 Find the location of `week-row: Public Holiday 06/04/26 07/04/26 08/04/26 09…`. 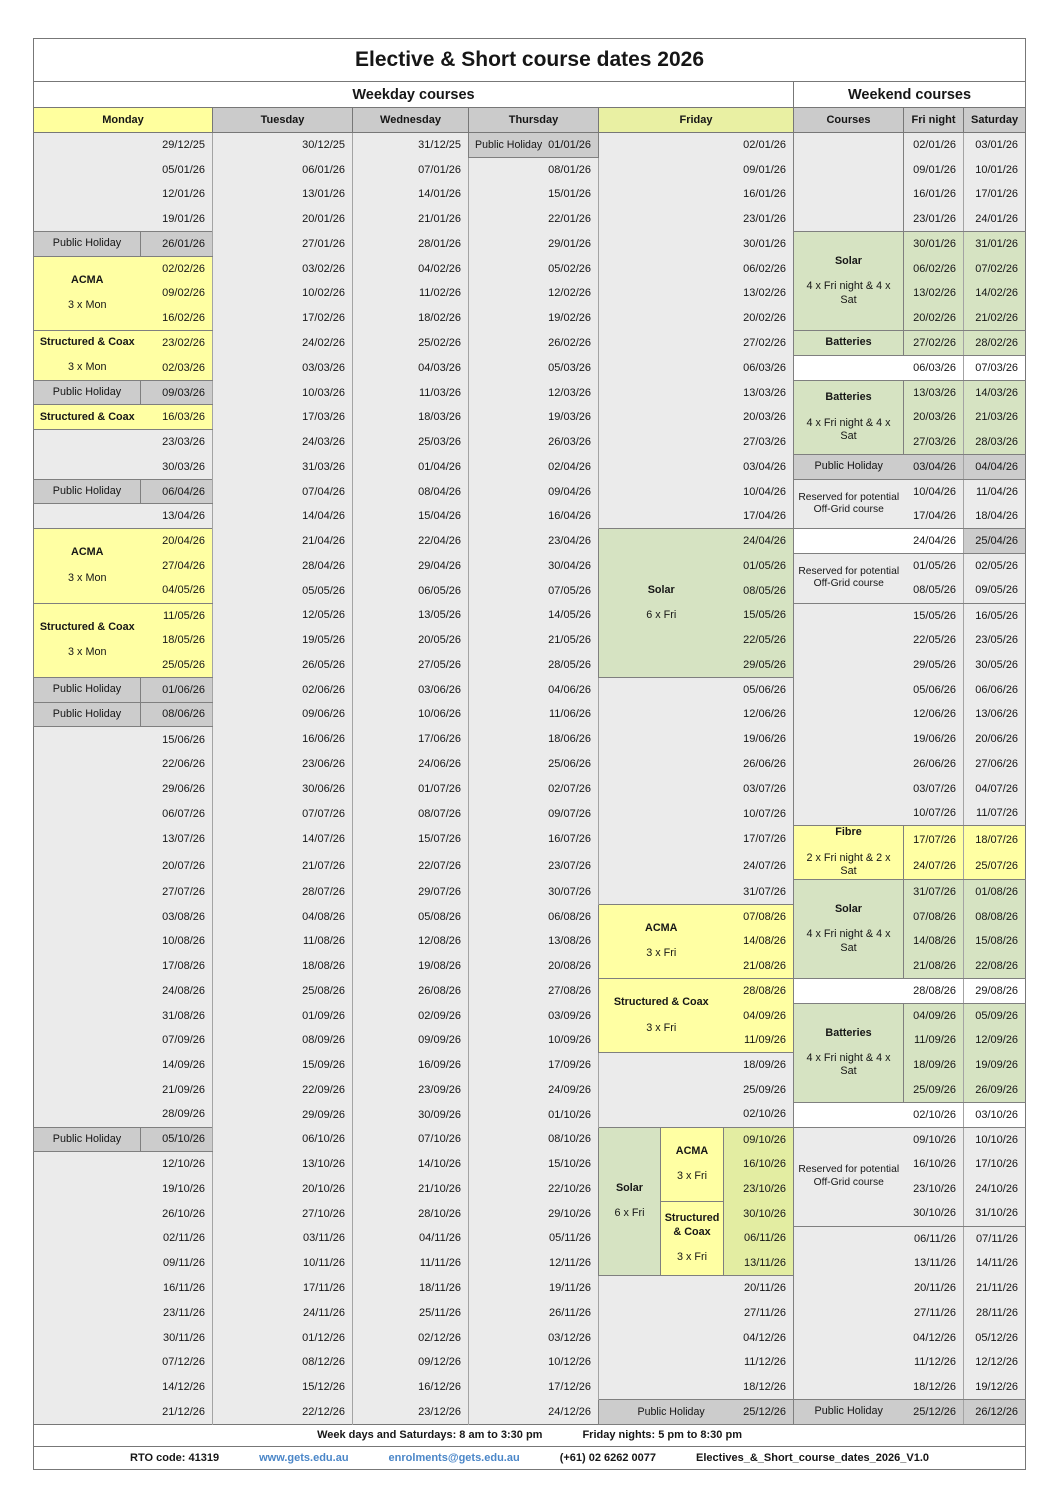

week-row: Public Holiday 06/04/26 07/04/26 08/04/26 09… is located at coordinates (529, 504).